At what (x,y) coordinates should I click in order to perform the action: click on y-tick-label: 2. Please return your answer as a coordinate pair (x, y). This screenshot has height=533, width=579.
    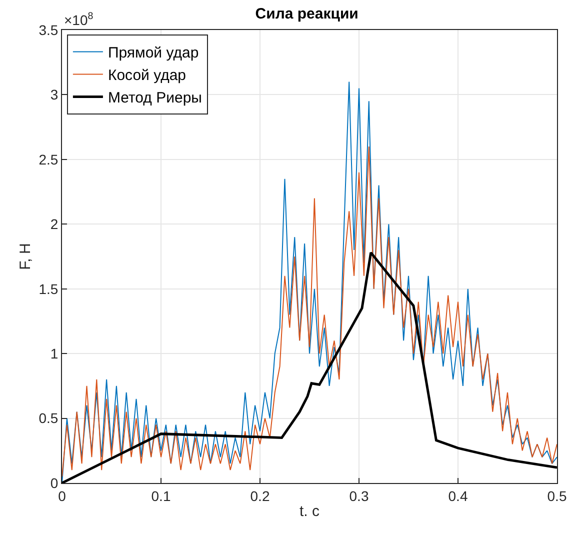
    Looking at the image, I should click on (54, 224).